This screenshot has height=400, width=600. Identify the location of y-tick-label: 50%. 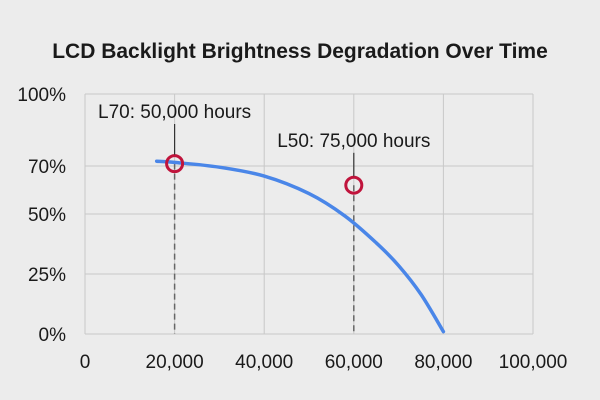
(47, 215).